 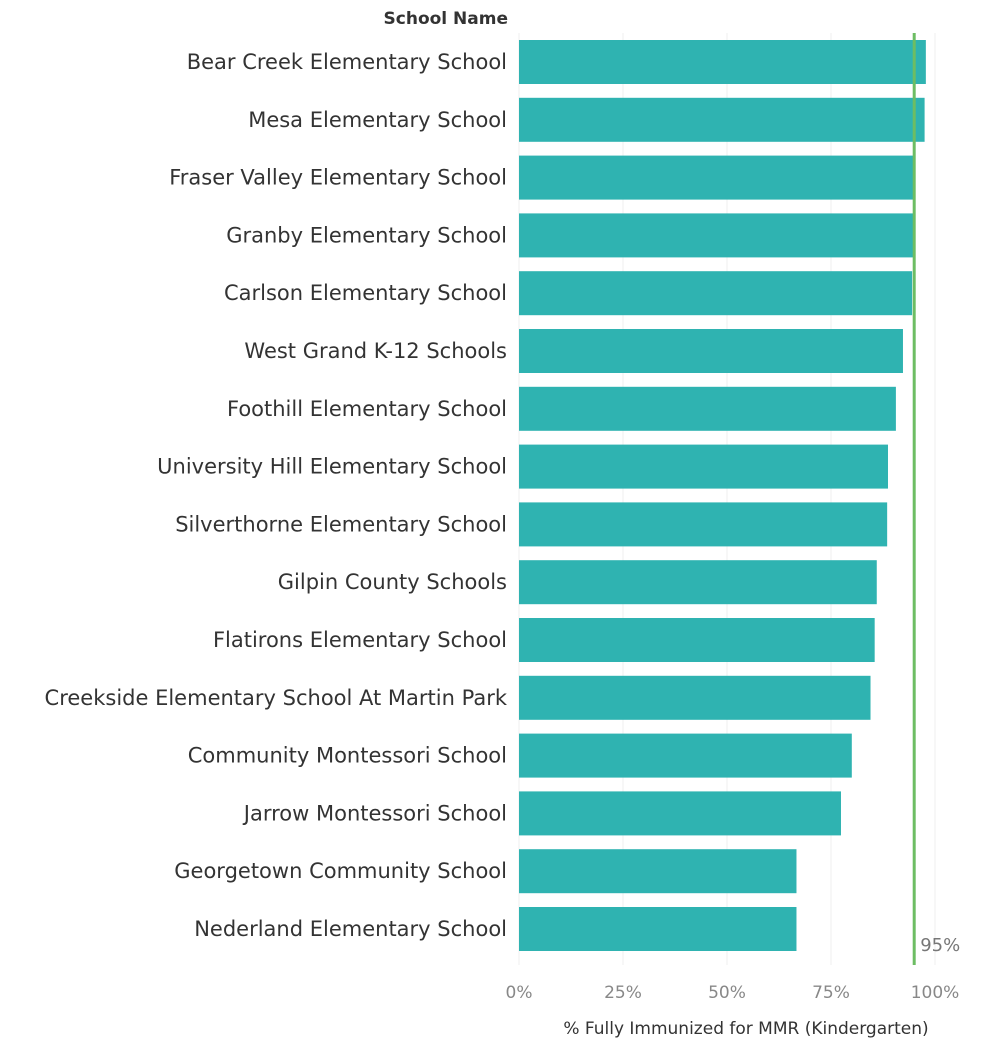 I want to click on category-label: Silverthorne Elementary School, so click(x=341, y=524).